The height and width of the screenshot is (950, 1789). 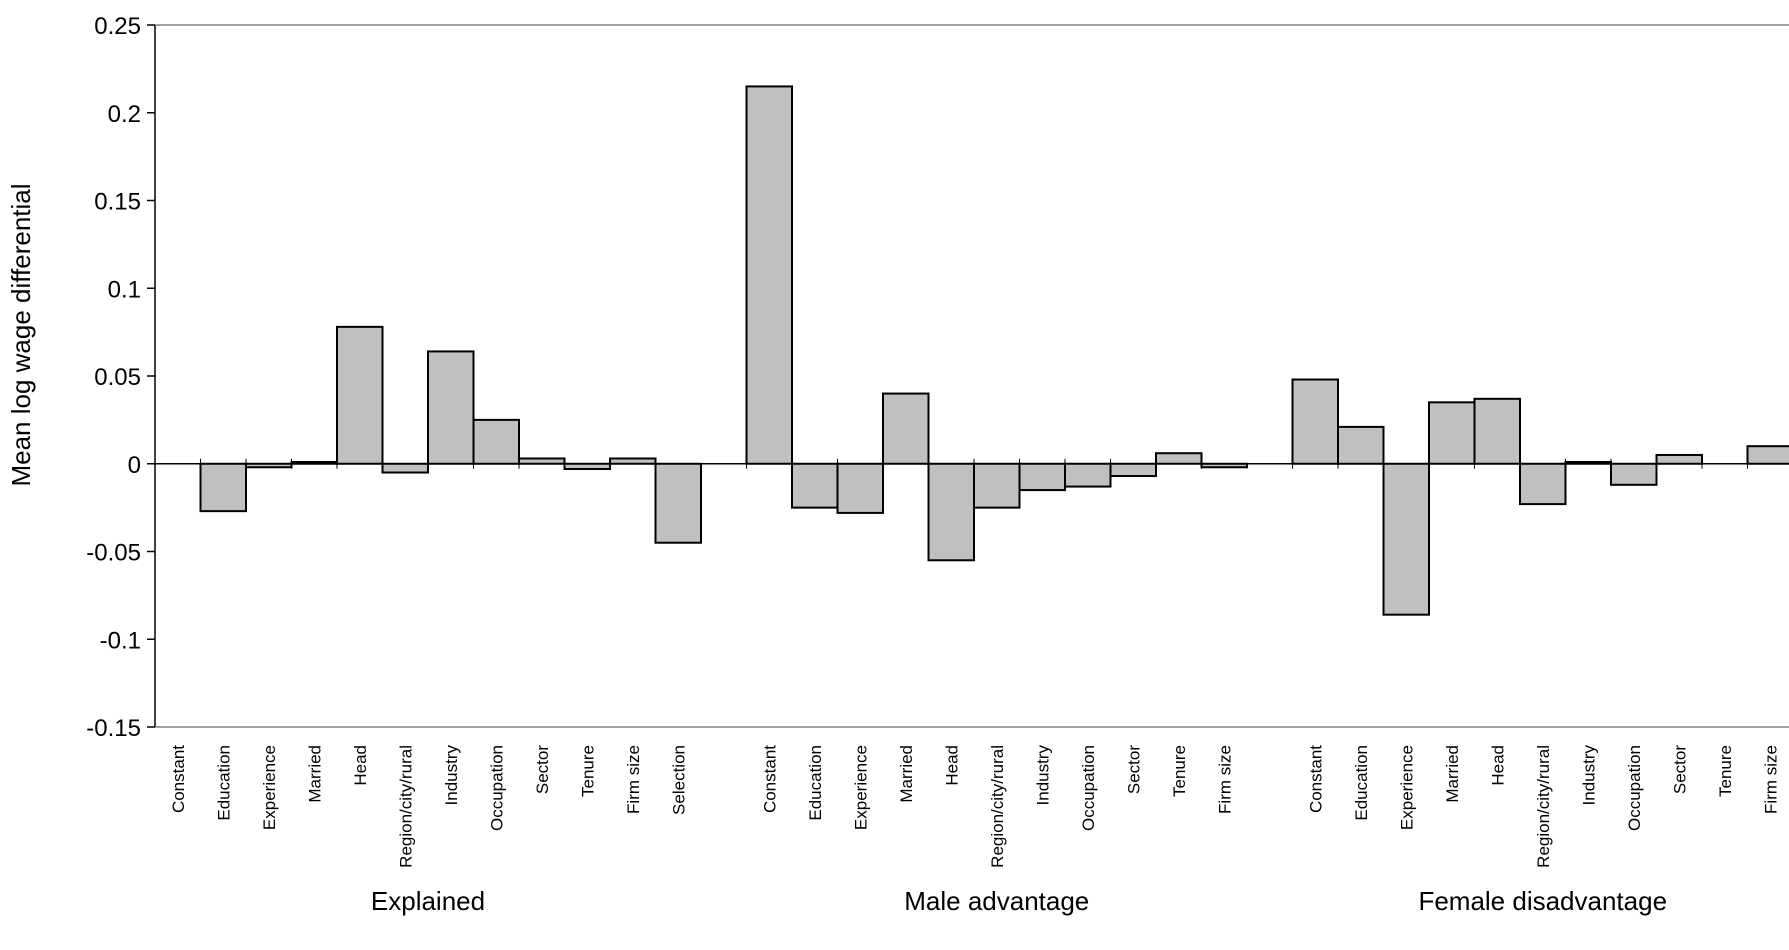 I want to click on y-tick-label: 0.1, so click(x=124, y=289).